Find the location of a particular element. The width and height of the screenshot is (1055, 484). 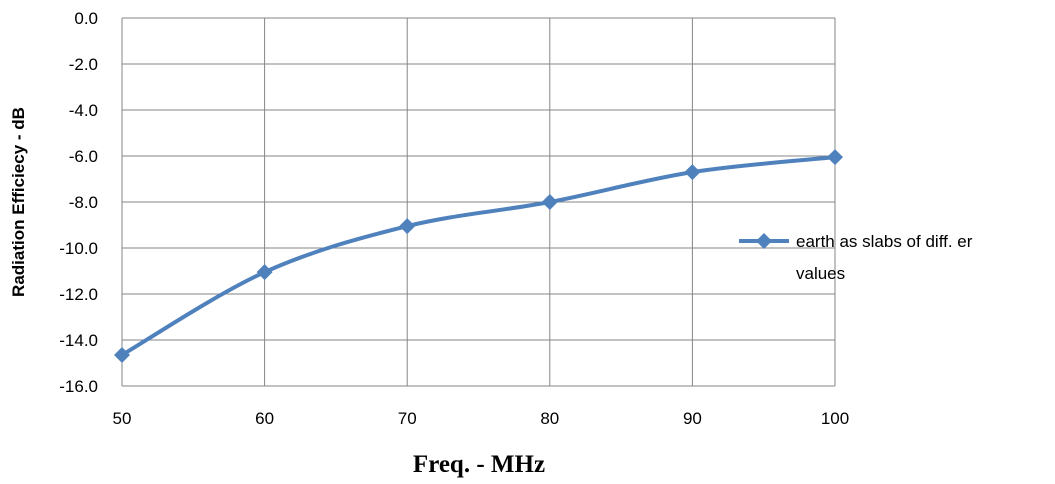

legend-label-line-1: earth as slabs of diff. er is located at coordinates (884, 241).